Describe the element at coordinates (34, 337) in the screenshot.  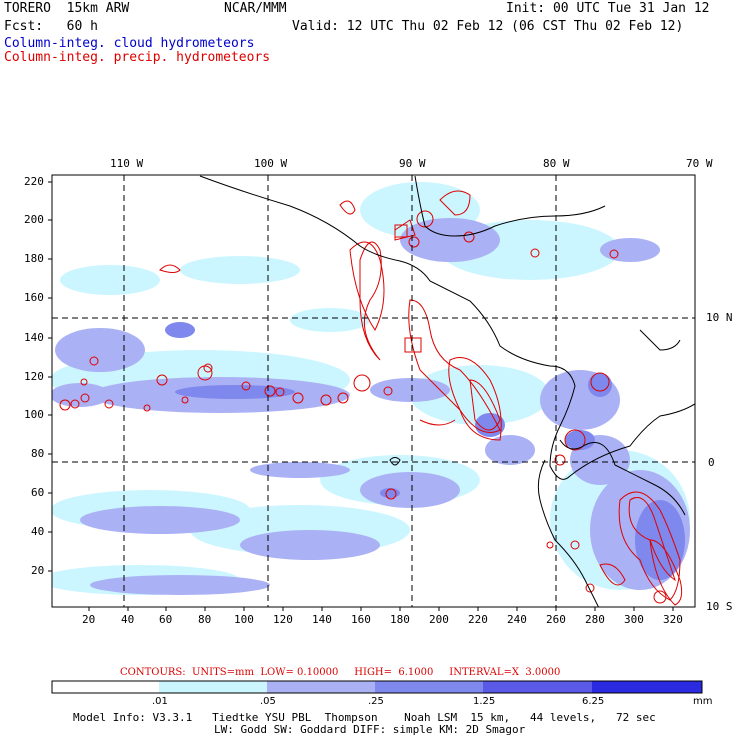
I see `y-tick-label: 140` at that location.